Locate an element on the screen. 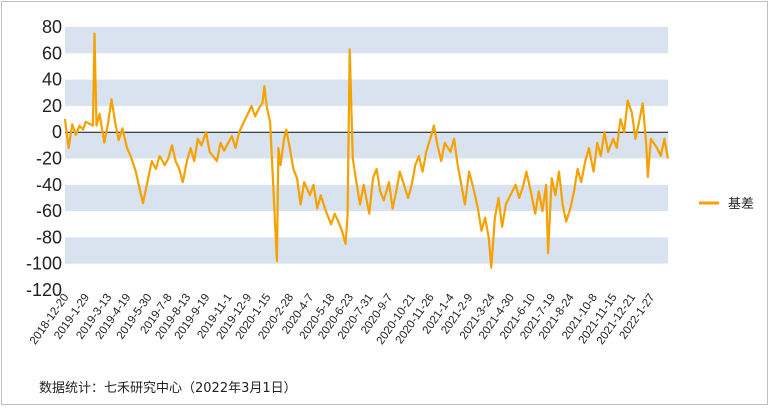 The height and width of the screenshot is (408, 771). y-axis-ticks: 80 60 40 20 0 -20 -40 -60 -80 -100 -120 is located at coordinates (44, 158).